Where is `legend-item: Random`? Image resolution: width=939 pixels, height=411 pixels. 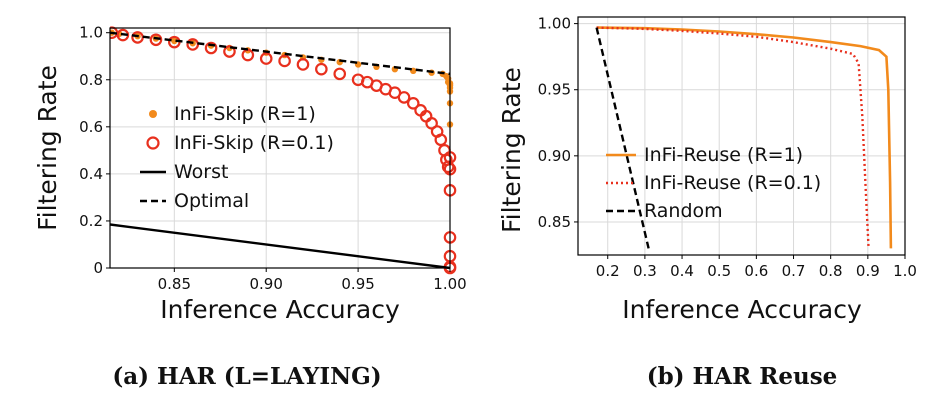
legend-item: Random is located at coordinates (664, 211).